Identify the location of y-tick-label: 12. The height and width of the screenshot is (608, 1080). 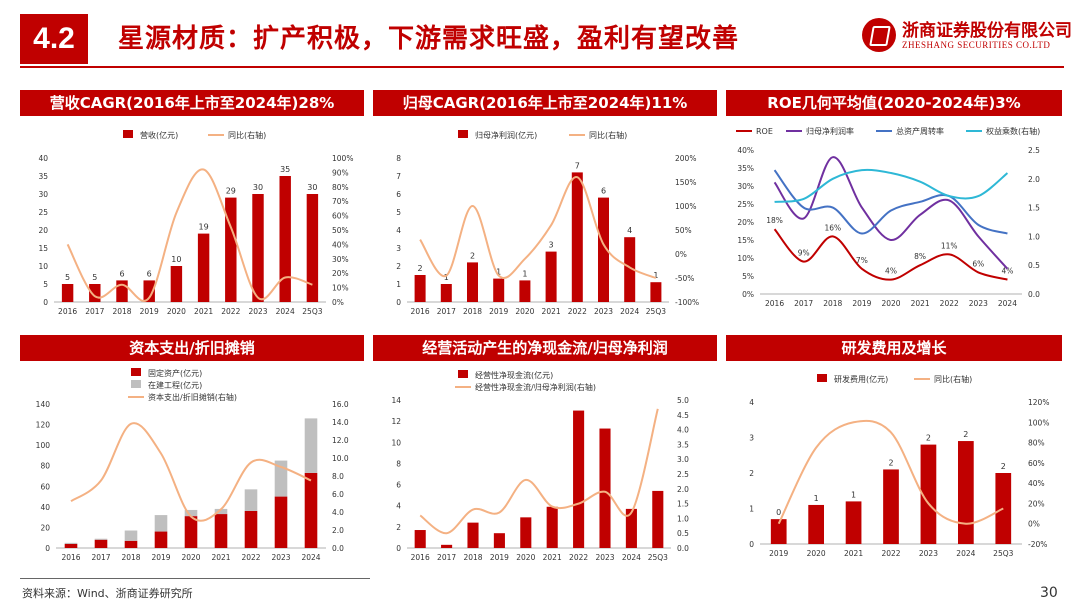
(396, 421).